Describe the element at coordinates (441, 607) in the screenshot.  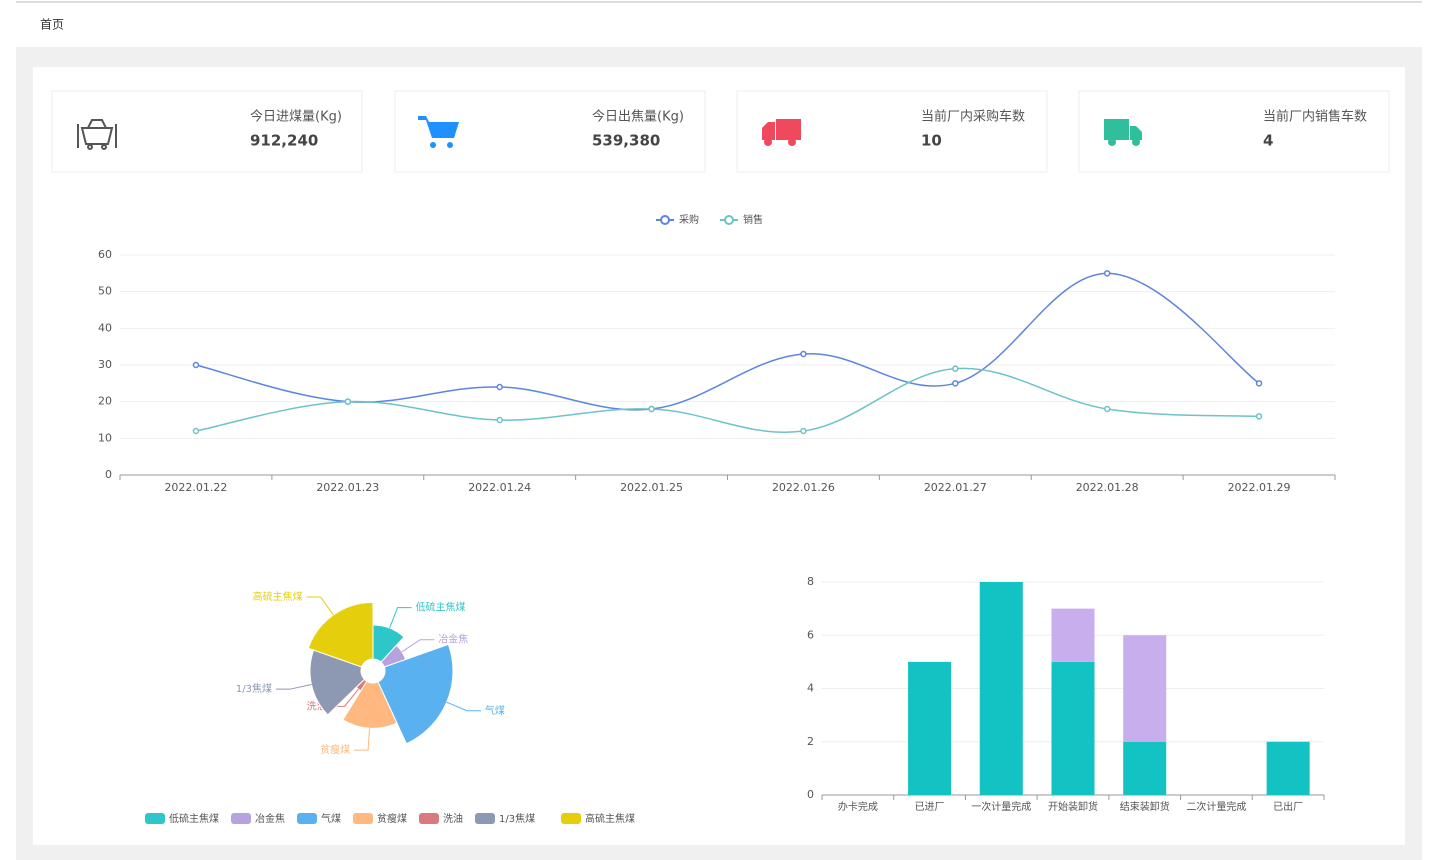
I see `slice-label: 低硫主焦煤` at that location.